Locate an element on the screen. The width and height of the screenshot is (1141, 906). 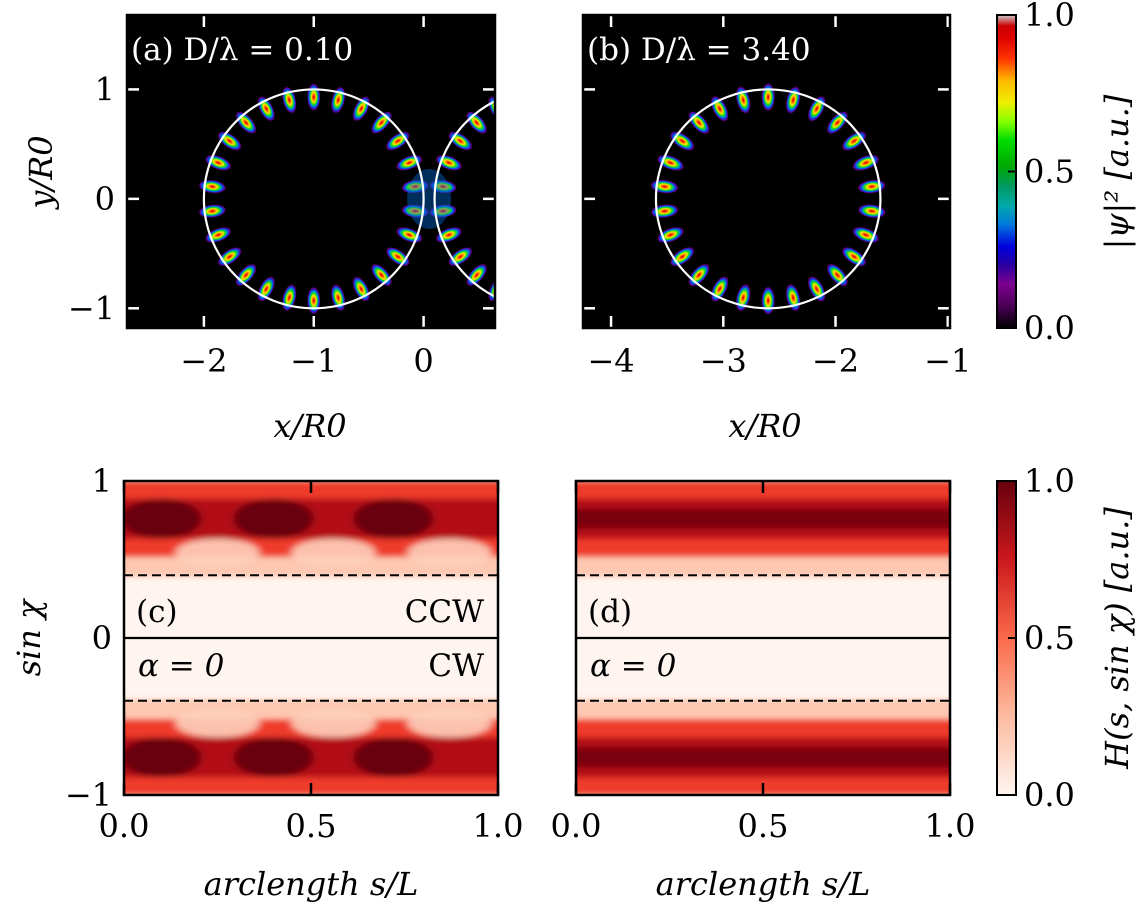
panel-b-disk-boundaries is located at coordinates (768, 199).